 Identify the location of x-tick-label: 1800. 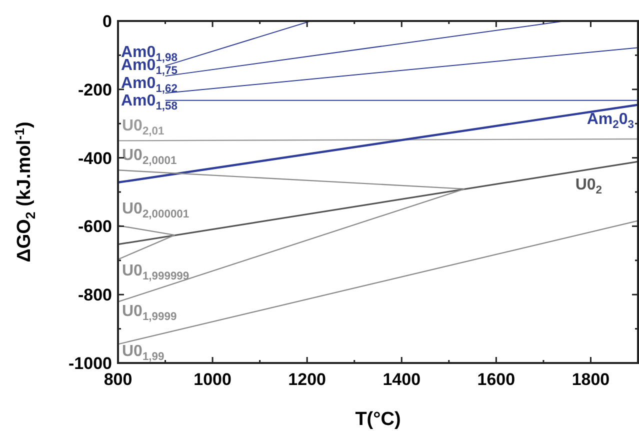
(591, 379).